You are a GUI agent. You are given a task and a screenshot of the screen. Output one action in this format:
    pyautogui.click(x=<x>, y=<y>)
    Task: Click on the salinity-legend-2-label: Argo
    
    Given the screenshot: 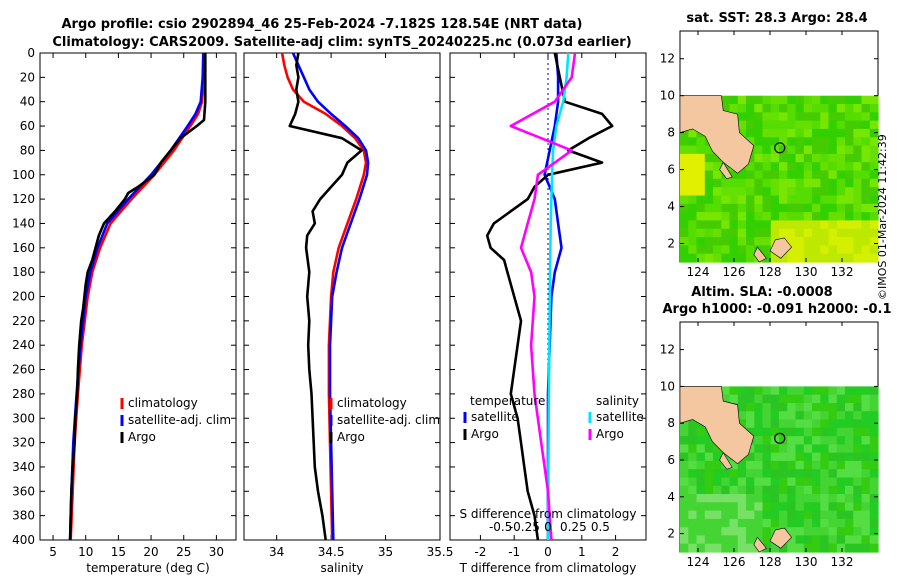 What is the action you would take?
    pyautogui.click(x=351, y=437)
    